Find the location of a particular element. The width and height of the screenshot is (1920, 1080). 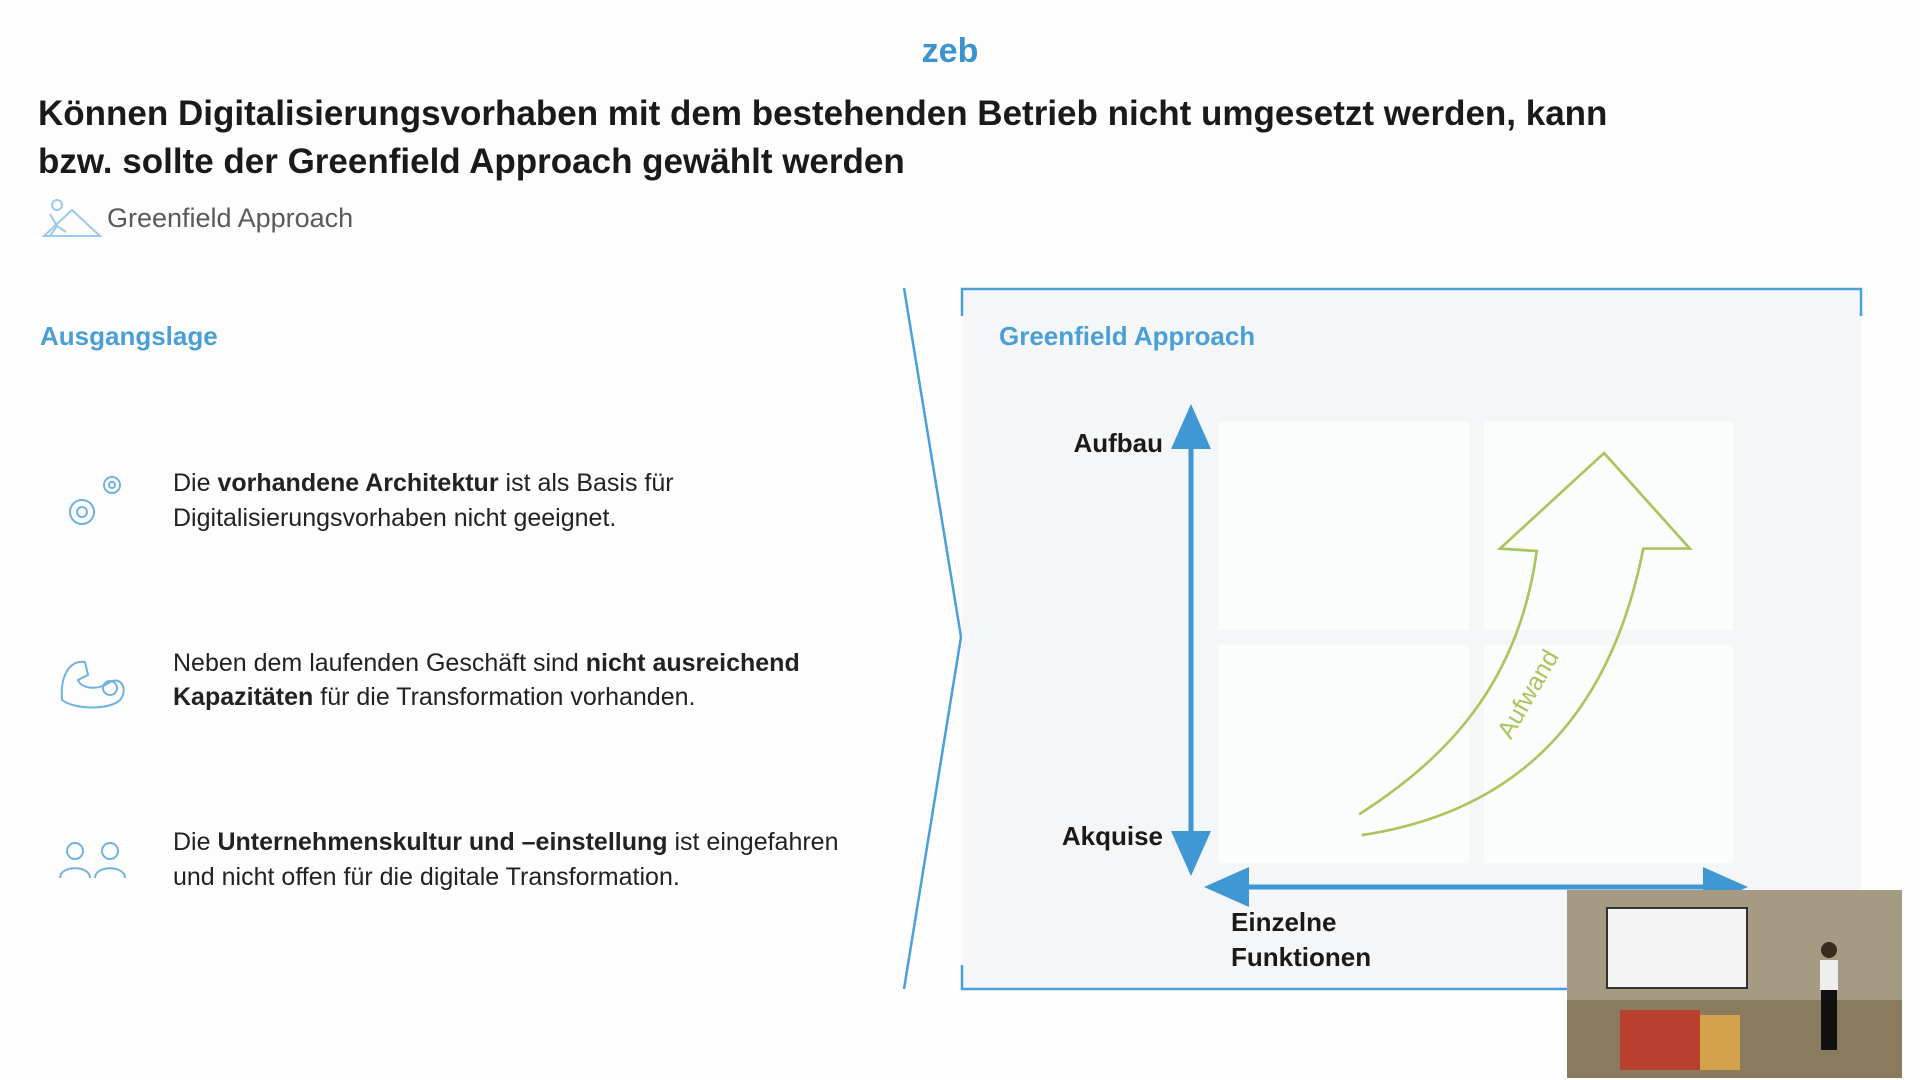

text: Neben dem laufenden Geschäft sind is located at coordinates (379, 663).